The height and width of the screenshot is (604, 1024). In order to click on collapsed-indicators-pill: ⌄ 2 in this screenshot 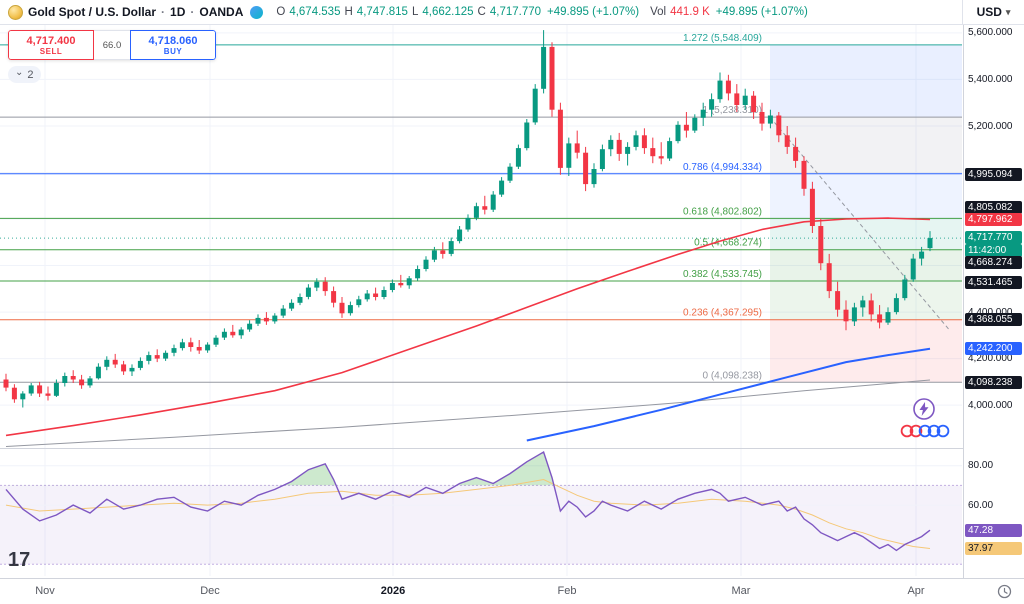, I will do `click(24, 74)`.